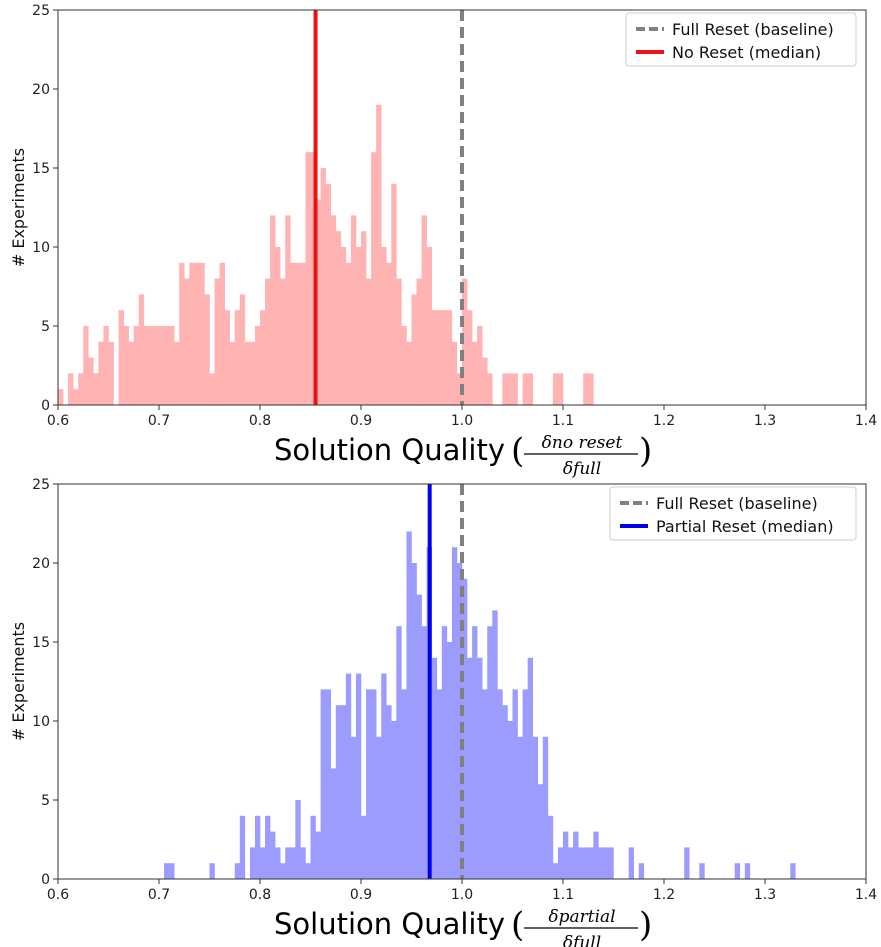 The image size is (881, 947). I want to click on x-tick-label: 1.0, so click(462, 895).